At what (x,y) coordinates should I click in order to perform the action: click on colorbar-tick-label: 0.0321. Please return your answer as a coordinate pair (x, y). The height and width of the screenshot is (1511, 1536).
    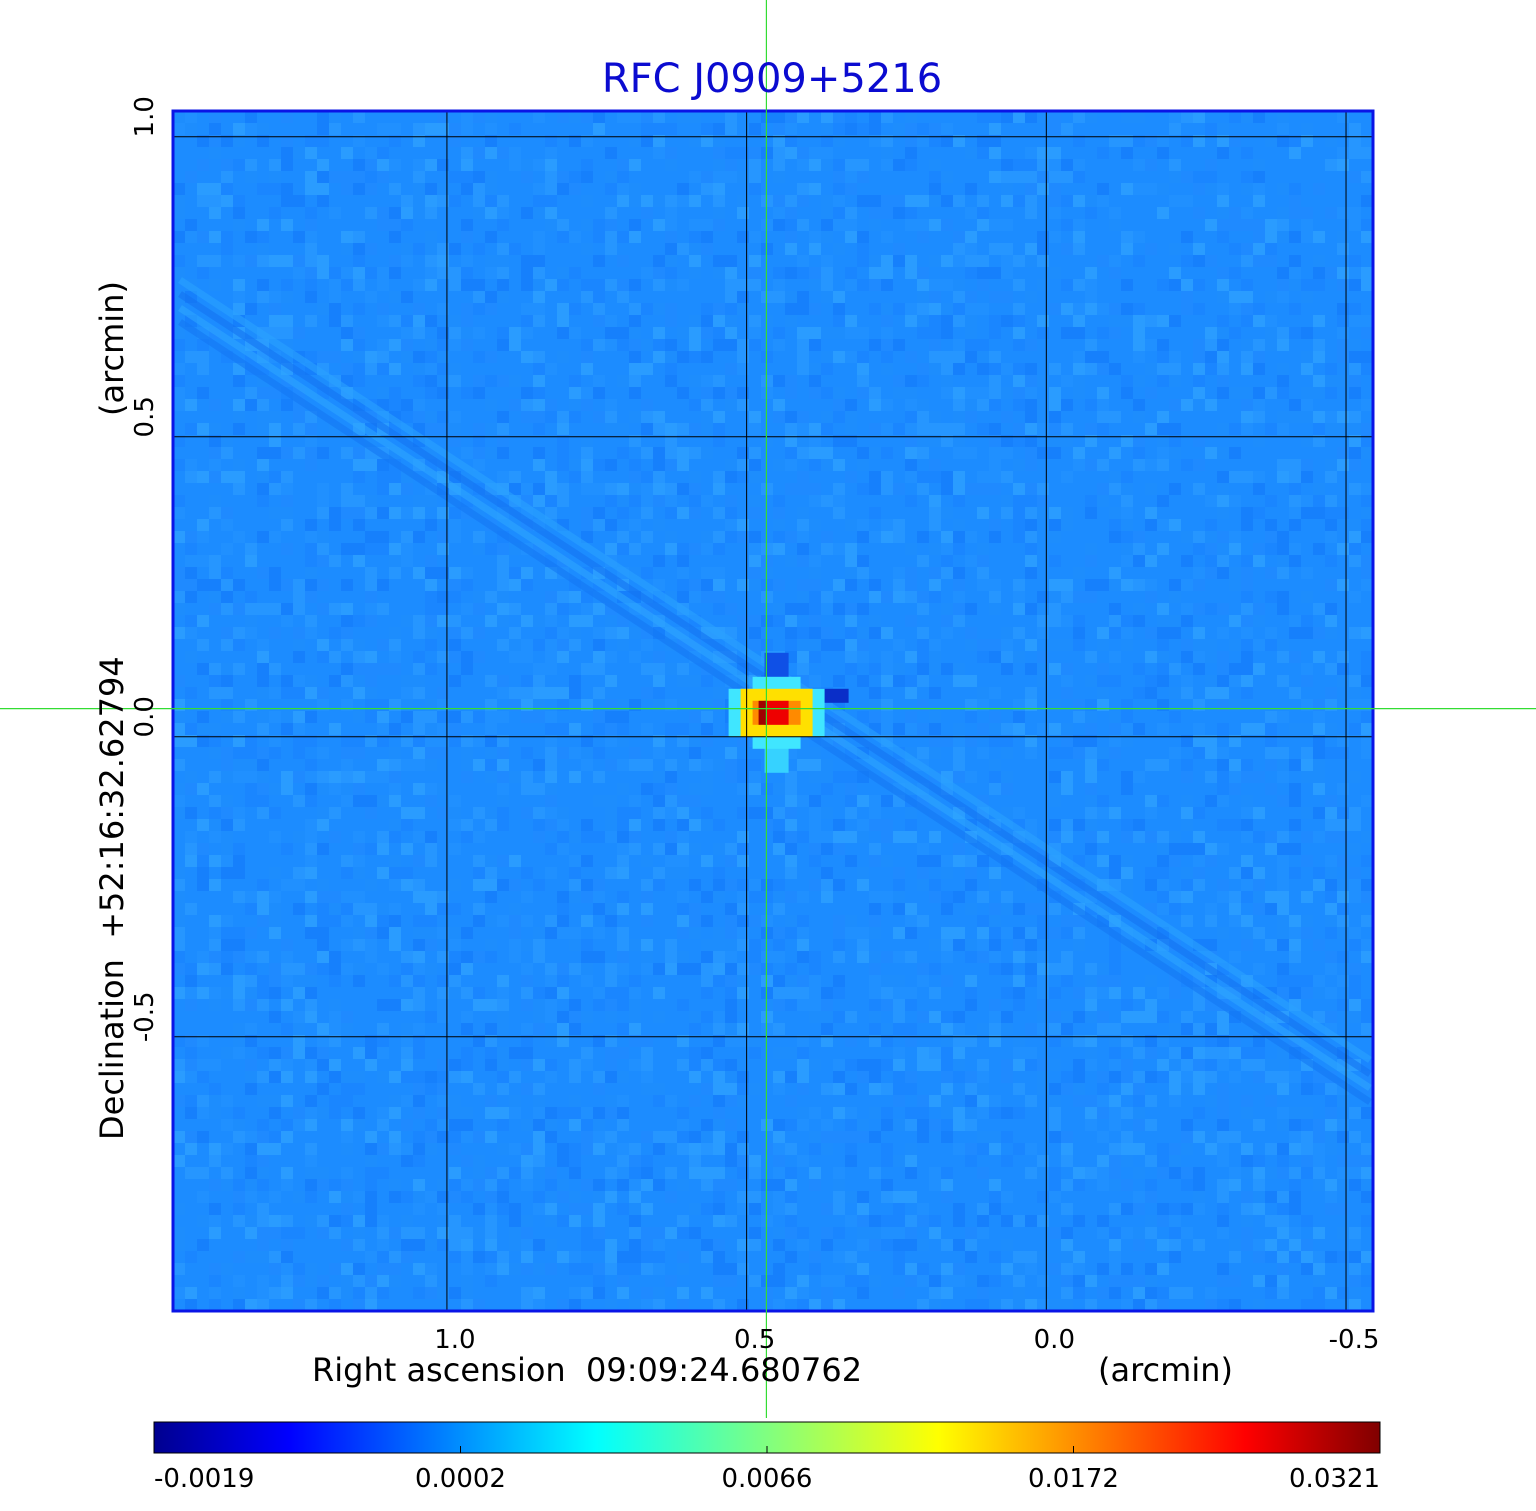
    Looking at the image, I should click on (1334, 1479).